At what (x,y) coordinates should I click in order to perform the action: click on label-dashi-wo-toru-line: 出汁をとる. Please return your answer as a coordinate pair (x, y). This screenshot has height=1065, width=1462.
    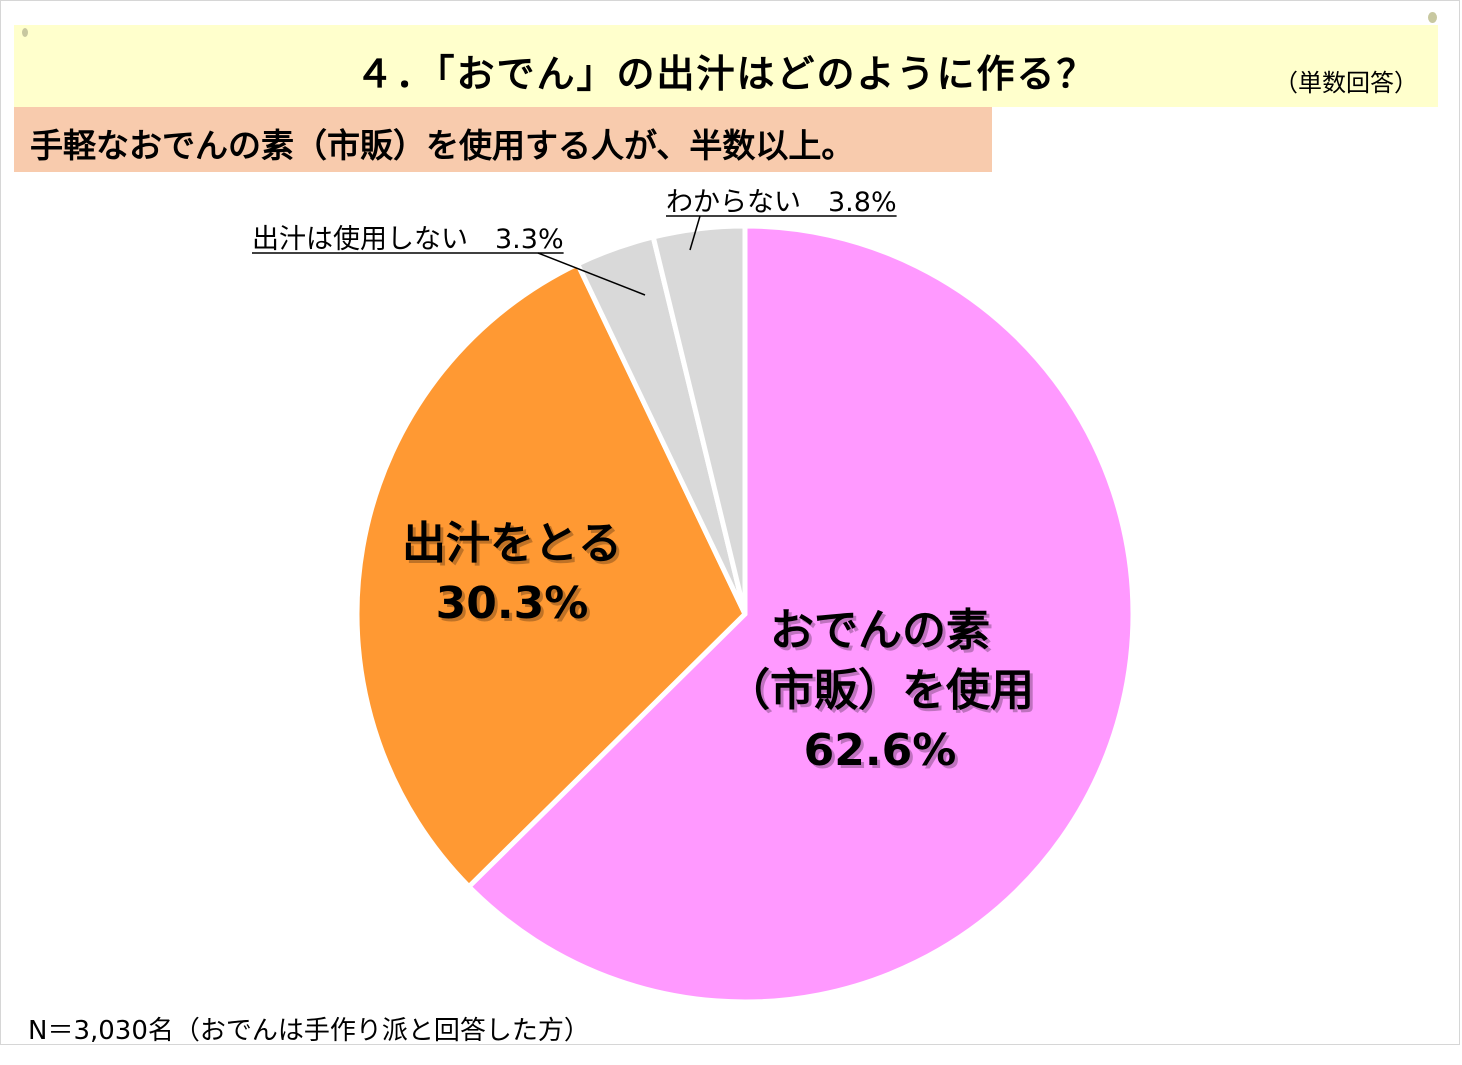
    Looking at the image, I should click on (512, 543).